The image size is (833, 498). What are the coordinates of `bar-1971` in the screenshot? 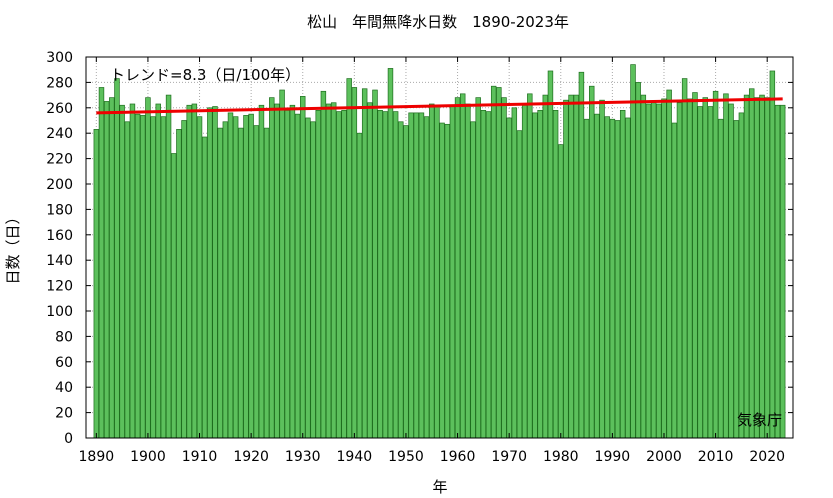 It's located at (514, 273).